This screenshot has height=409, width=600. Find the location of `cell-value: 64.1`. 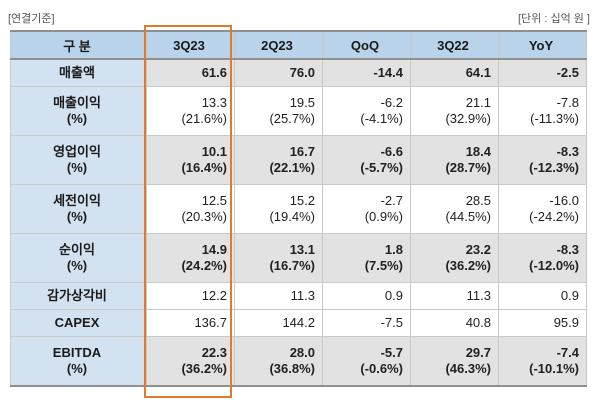

cell-value: 64.1 is located at coordinates (478, 72).